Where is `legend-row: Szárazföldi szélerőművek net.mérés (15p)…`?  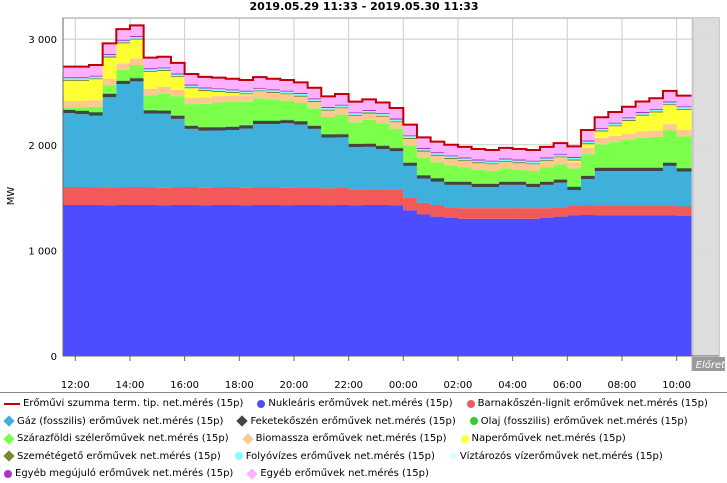
legend-row: Szárazföldi szélerőművek net.mérés (15p)… is located at coordinates (365, 439).